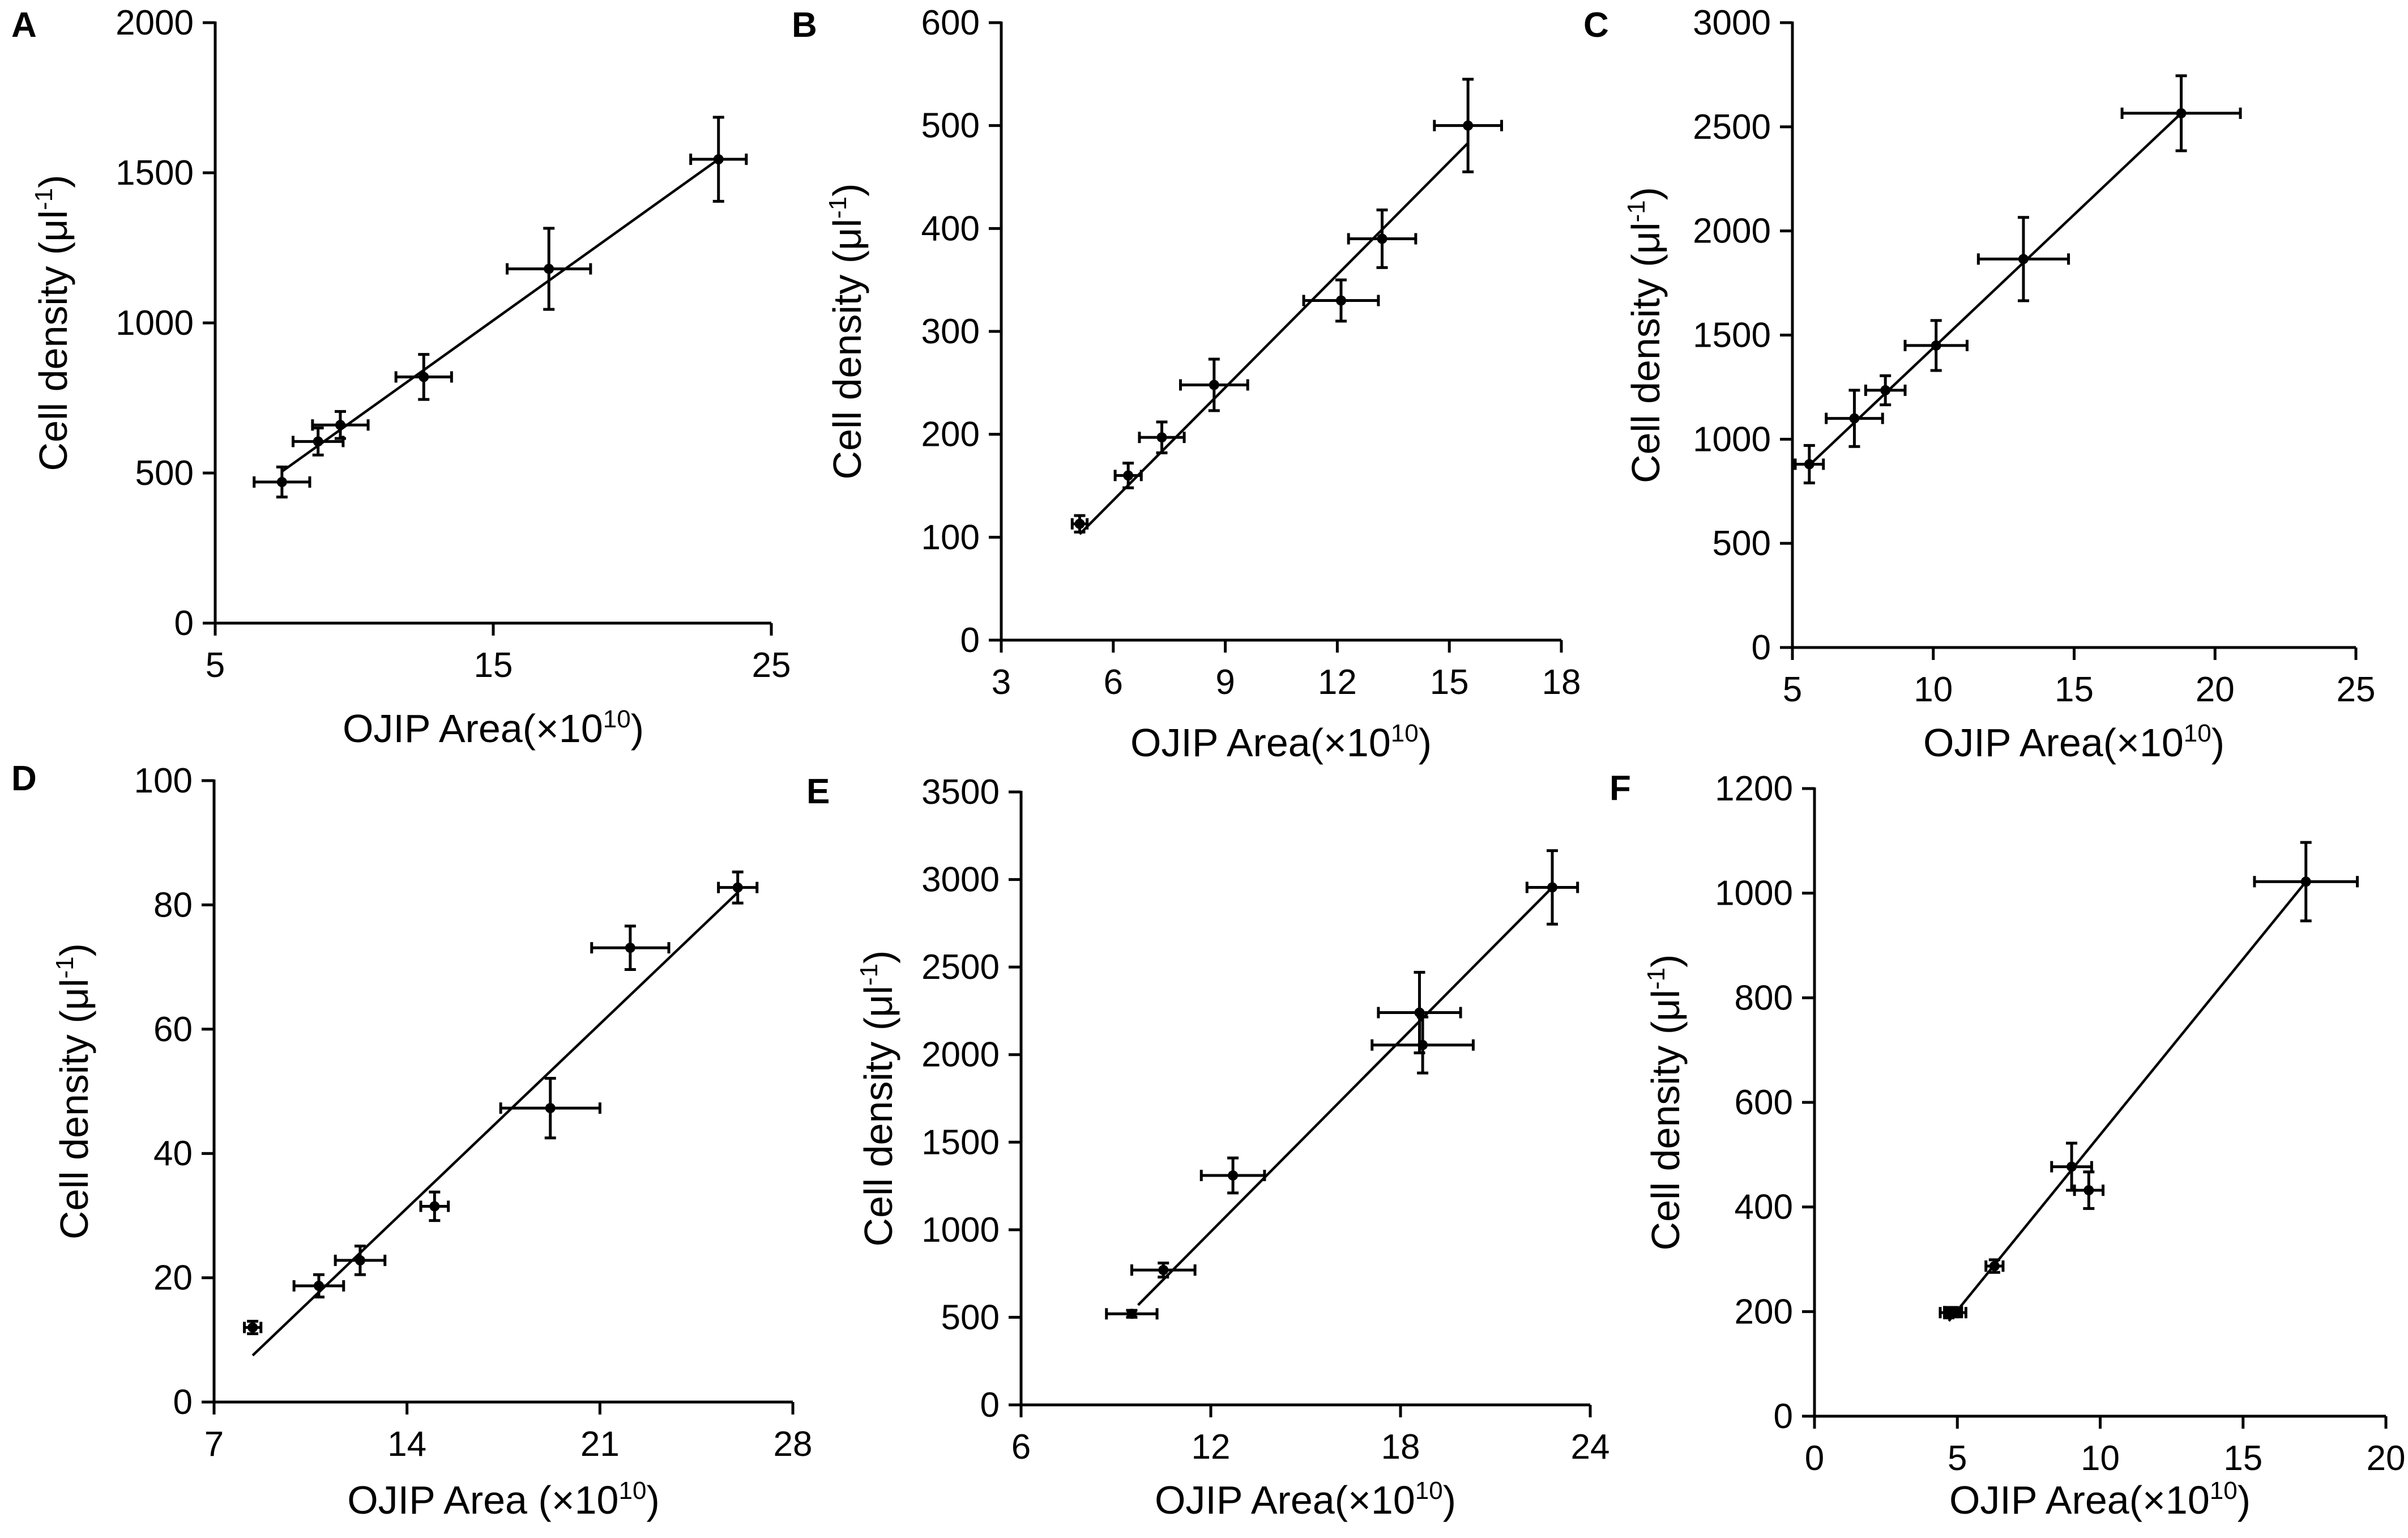  What do you see at coordinates (24, 778) in the screenshot?
I see `panel-label: D` at bounding box center [24, 778].